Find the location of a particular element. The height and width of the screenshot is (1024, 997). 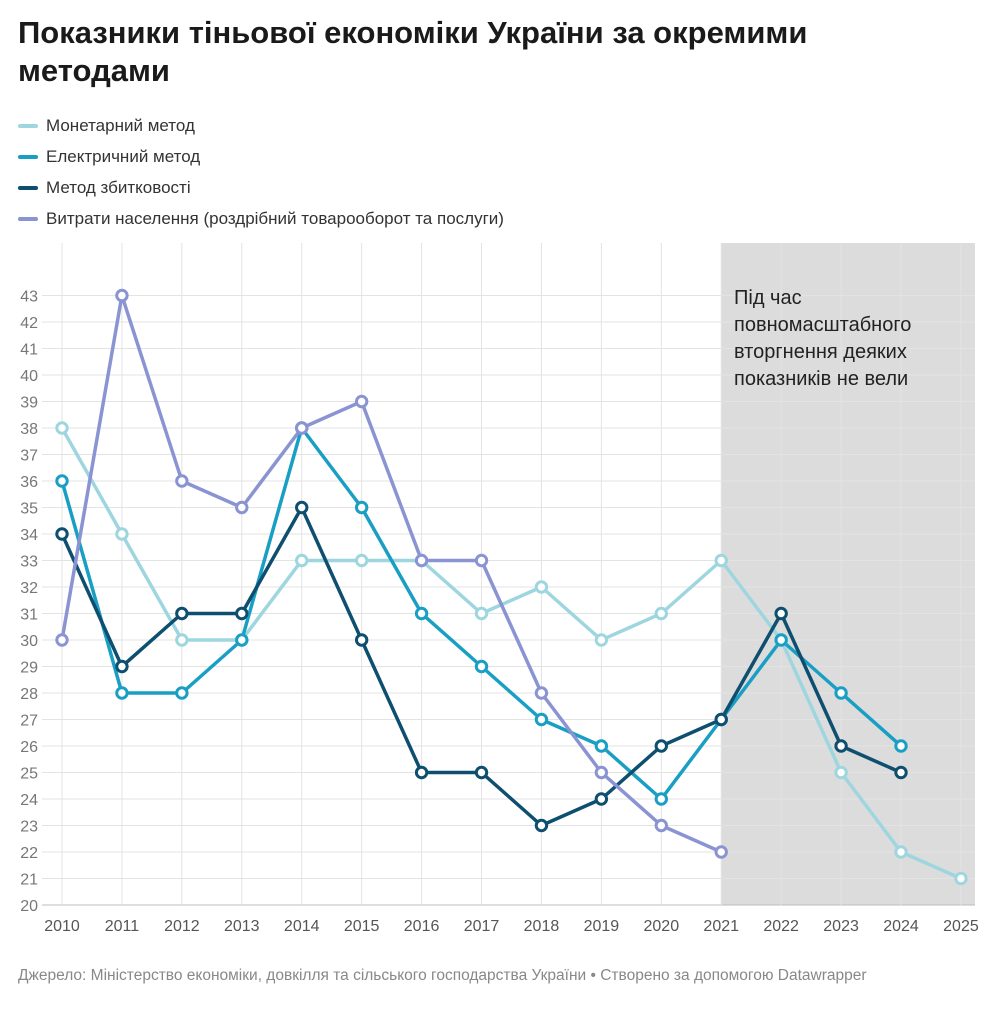

y-tick-label: 27 is located at coordinates (29, 721).